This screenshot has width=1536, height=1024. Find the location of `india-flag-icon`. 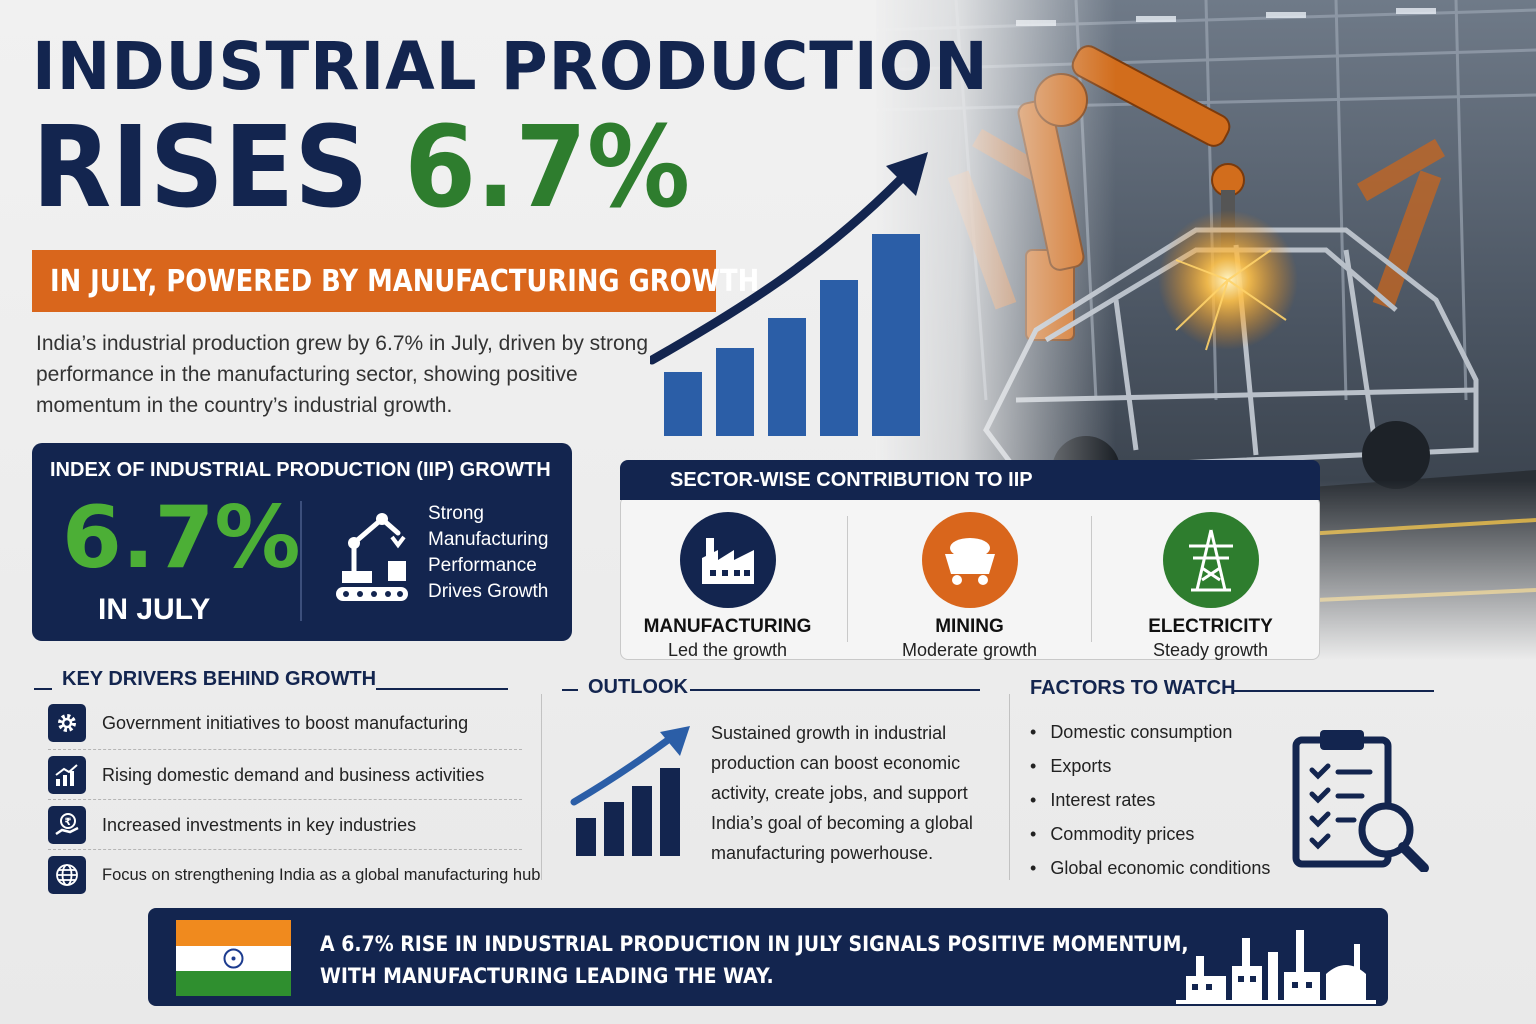

india-flag-icon is located at coordinates (233, 958).